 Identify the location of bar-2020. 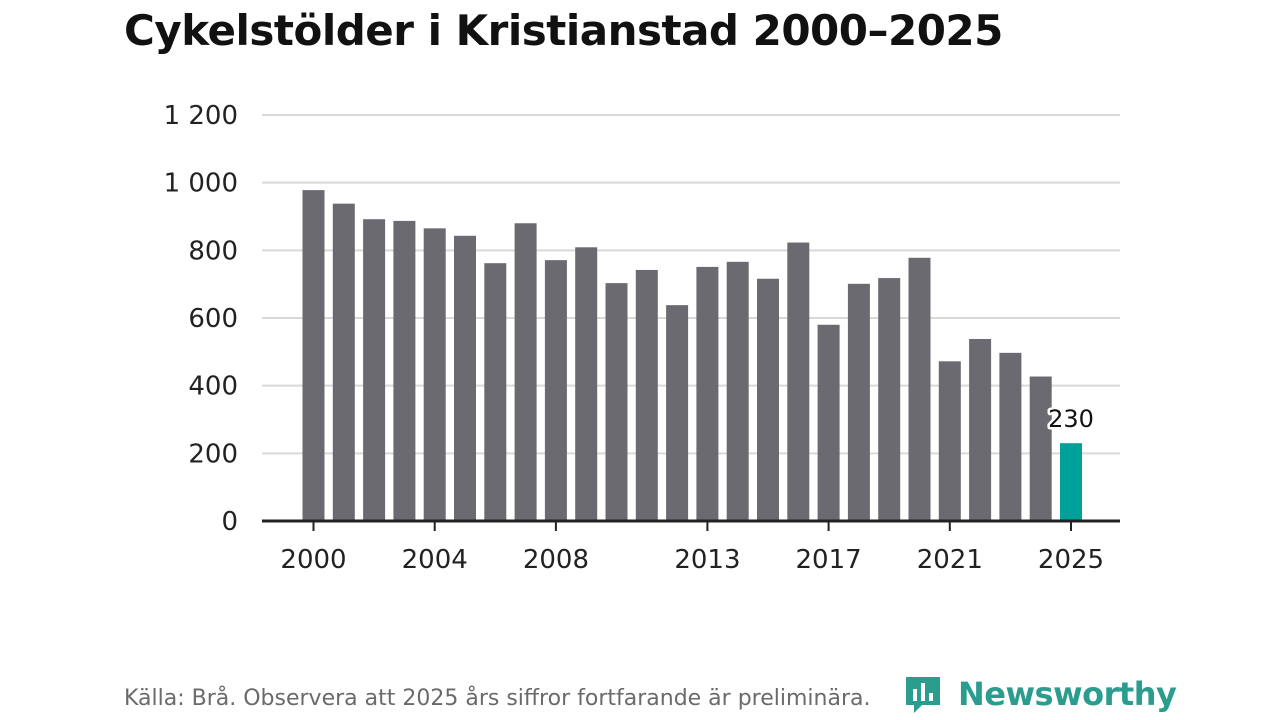
(919, 389).